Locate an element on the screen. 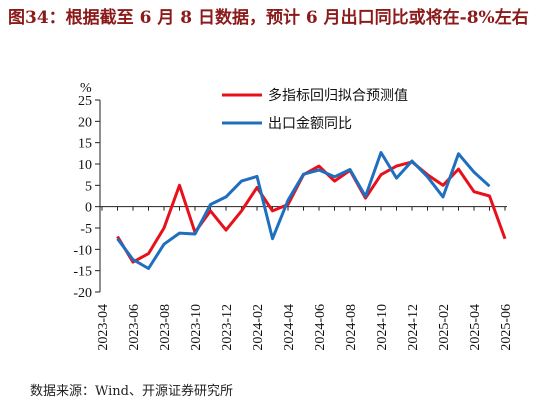 This screenshot has width=546, height=405. source-note: 数据来源：Wind、开源证券研究所 is located at coordinates (131, 391).